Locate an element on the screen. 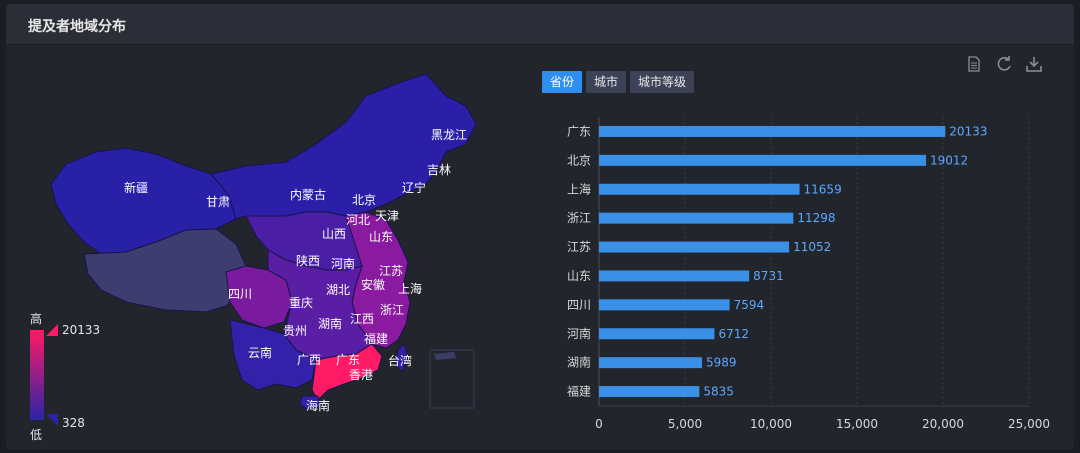 Image resolution: width=1080 pixels, height=453 pixels. map-label: 甘肃 is located at coordinates (218, 202).